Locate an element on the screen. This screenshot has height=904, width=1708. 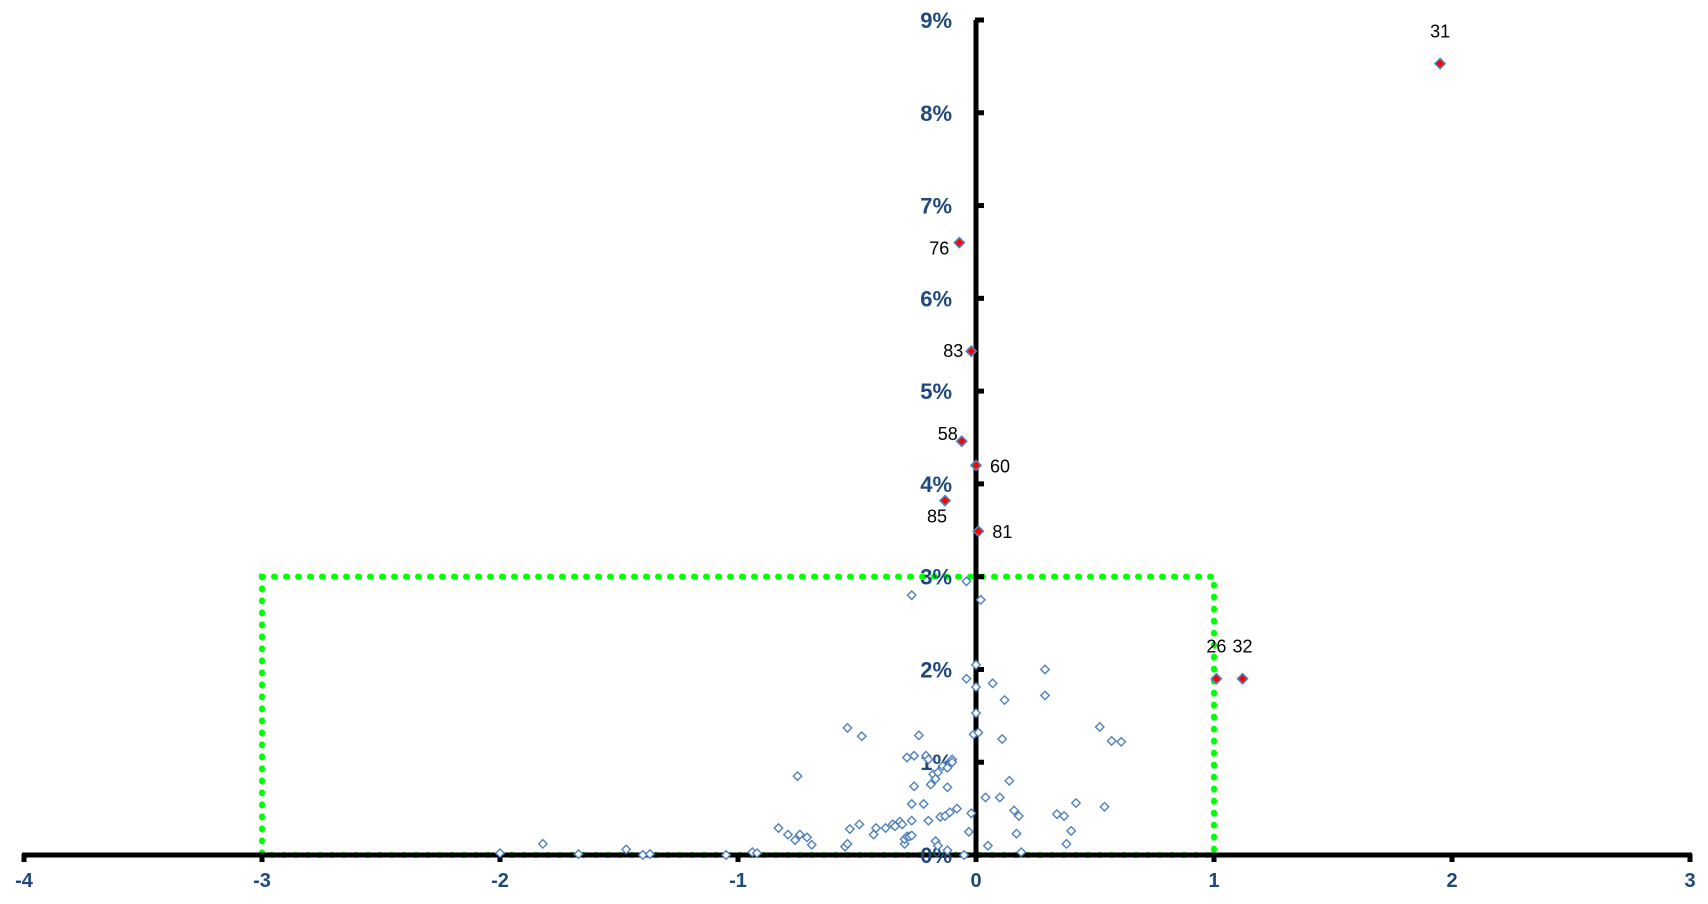
point-label: 83 is located at coordinates (953, 351).